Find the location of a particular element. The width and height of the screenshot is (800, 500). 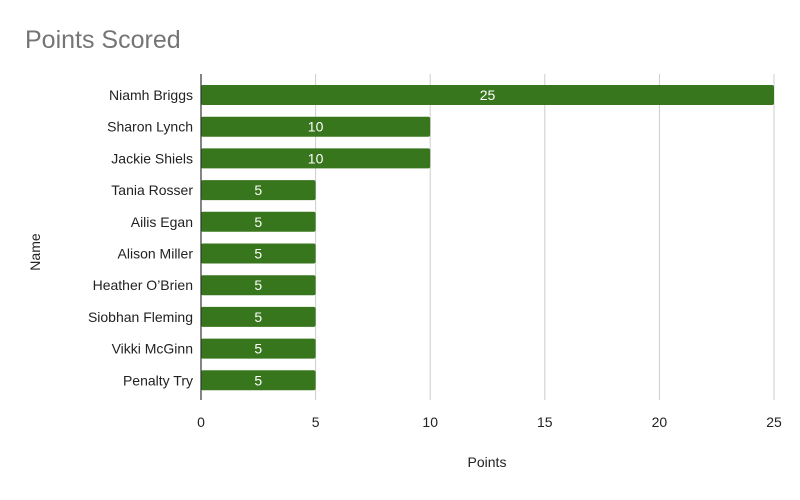

x-tick-label: 20 is located at coordinates (660, 422).